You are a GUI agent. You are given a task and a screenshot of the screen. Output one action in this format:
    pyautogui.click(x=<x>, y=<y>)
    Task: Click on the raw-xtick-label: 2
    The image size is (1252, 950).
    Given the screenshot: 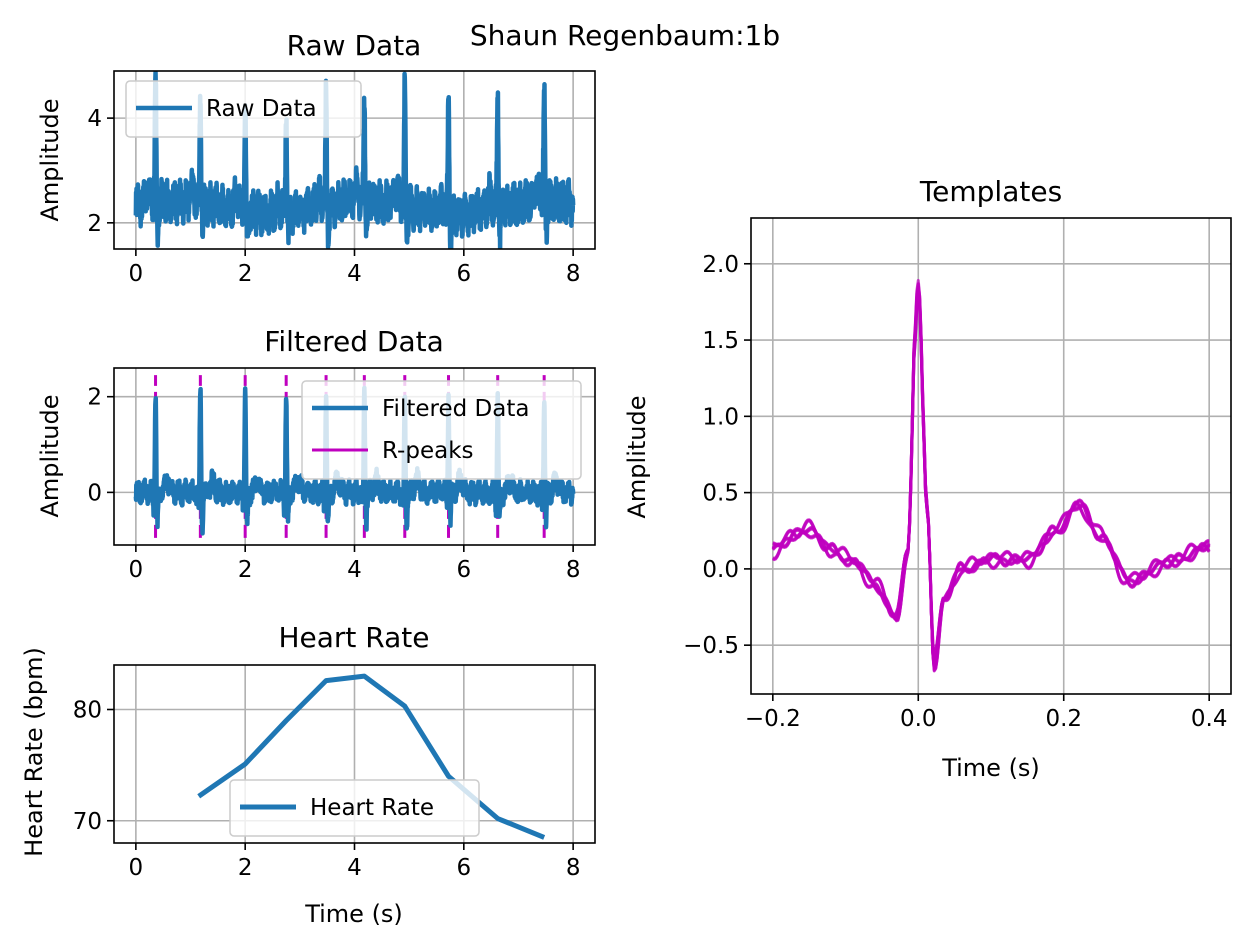 What is the action you would take?
    pyautogui.click(x=245, y=274)
    